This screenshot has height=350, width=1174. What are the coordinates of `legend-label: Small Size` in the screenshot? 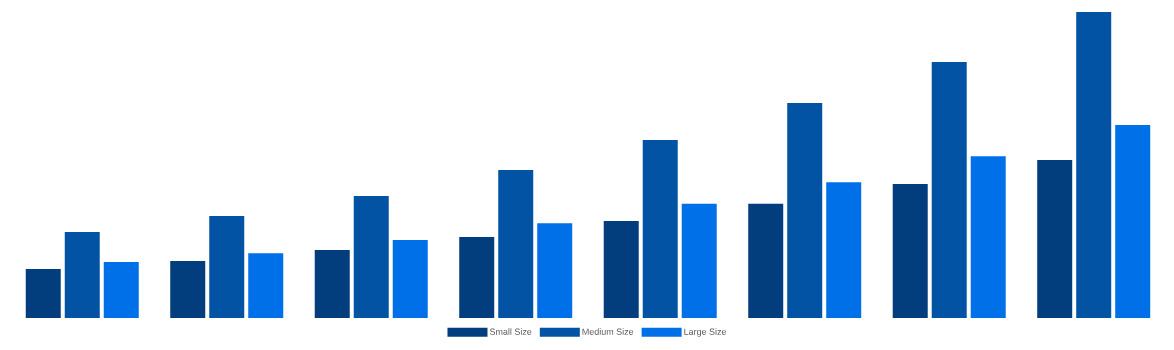 It's located at (510, 331).